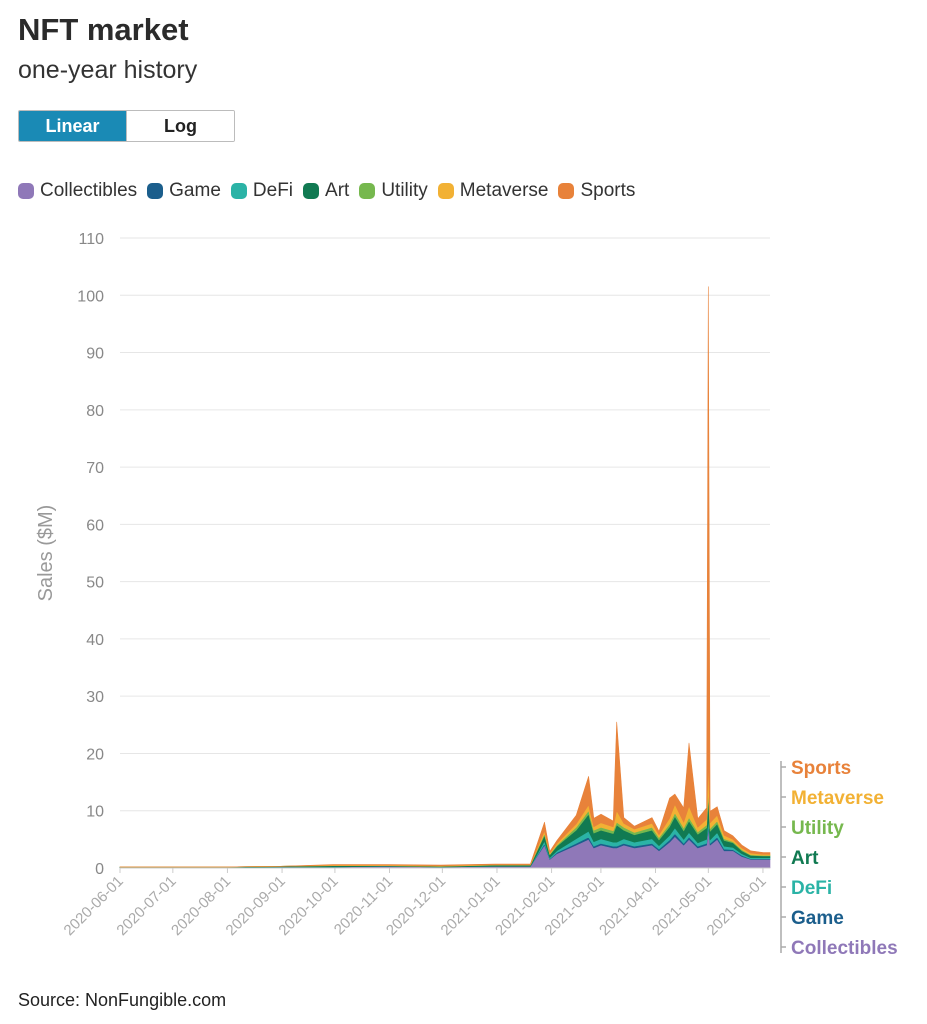 The width and height of the screenshot is (927, 1024). I want to click on y-tick-label: 50, so click(95, 583).